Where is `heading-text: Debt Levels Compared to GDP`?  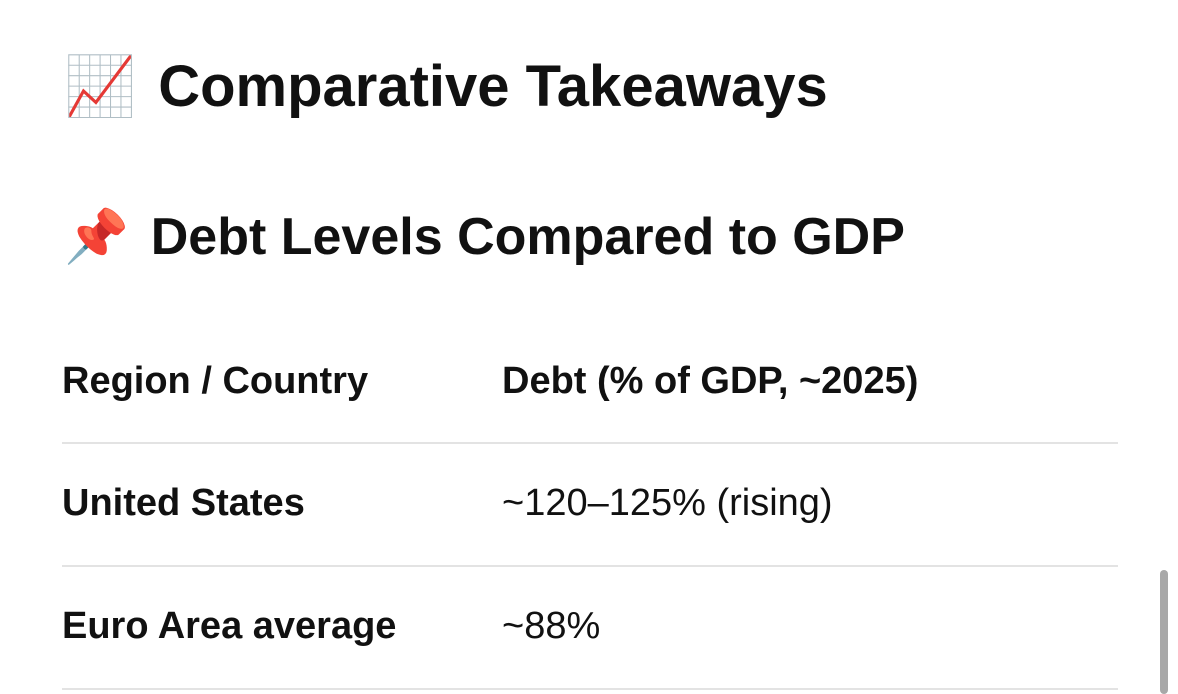 heading-text: Debt Levels Compared to GDP is located at coordinates (527, 236).